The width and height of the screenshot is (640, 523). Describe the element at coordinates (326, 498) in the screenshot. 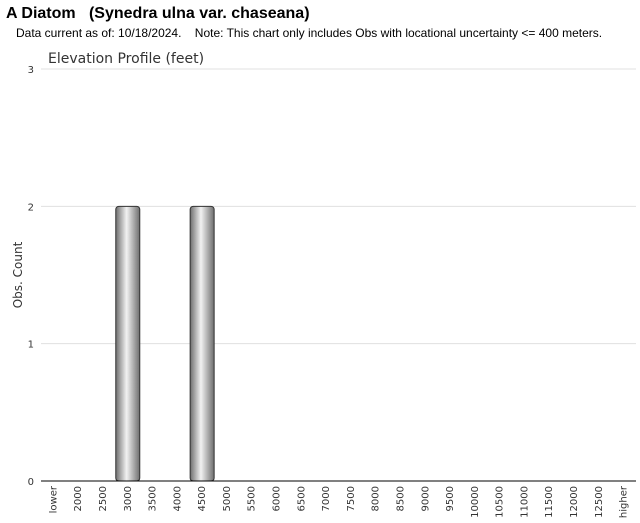

I see `x-tick-label: 7000` at that location.